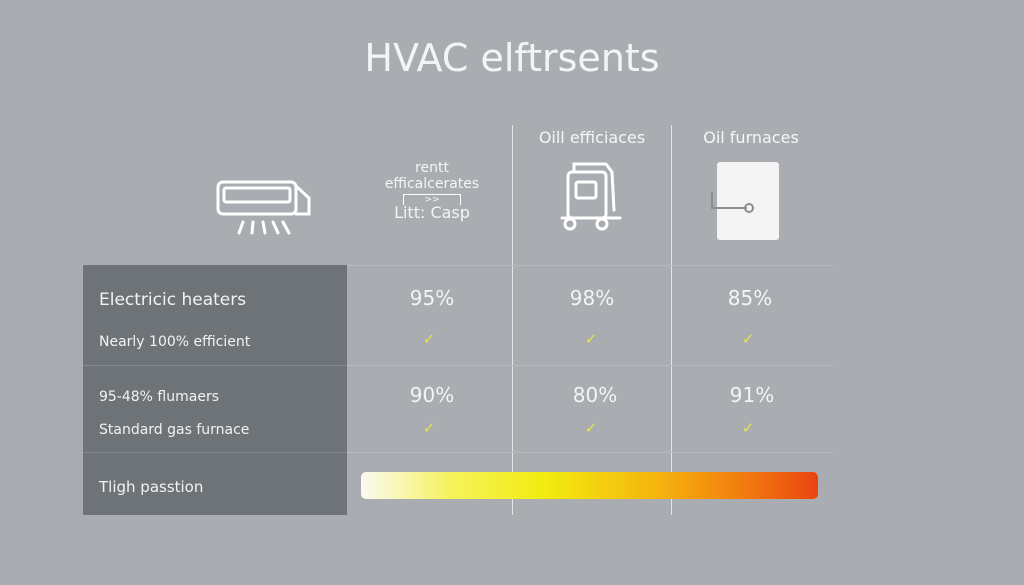  Describe the element at coordinates (432, 184) in the screenshot. I see `column-1-line-2: efficalcerates` at that location.